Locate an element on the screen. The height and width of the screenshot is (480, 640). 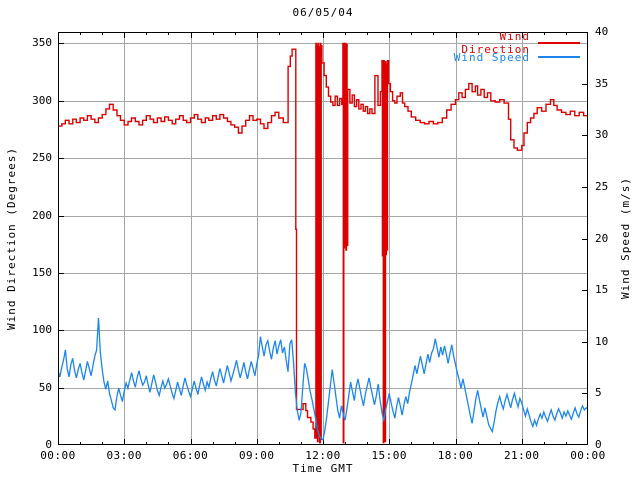
legend-row-wind-speed: Wind Speed is located at coordinates (504, 57).